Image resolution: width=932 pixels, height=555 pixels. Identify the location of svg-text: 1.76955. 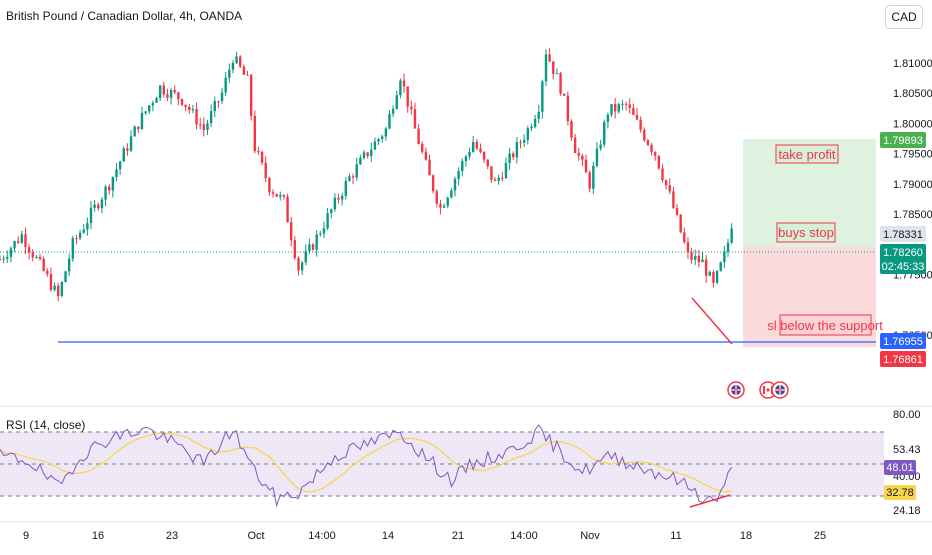
(903, 342).